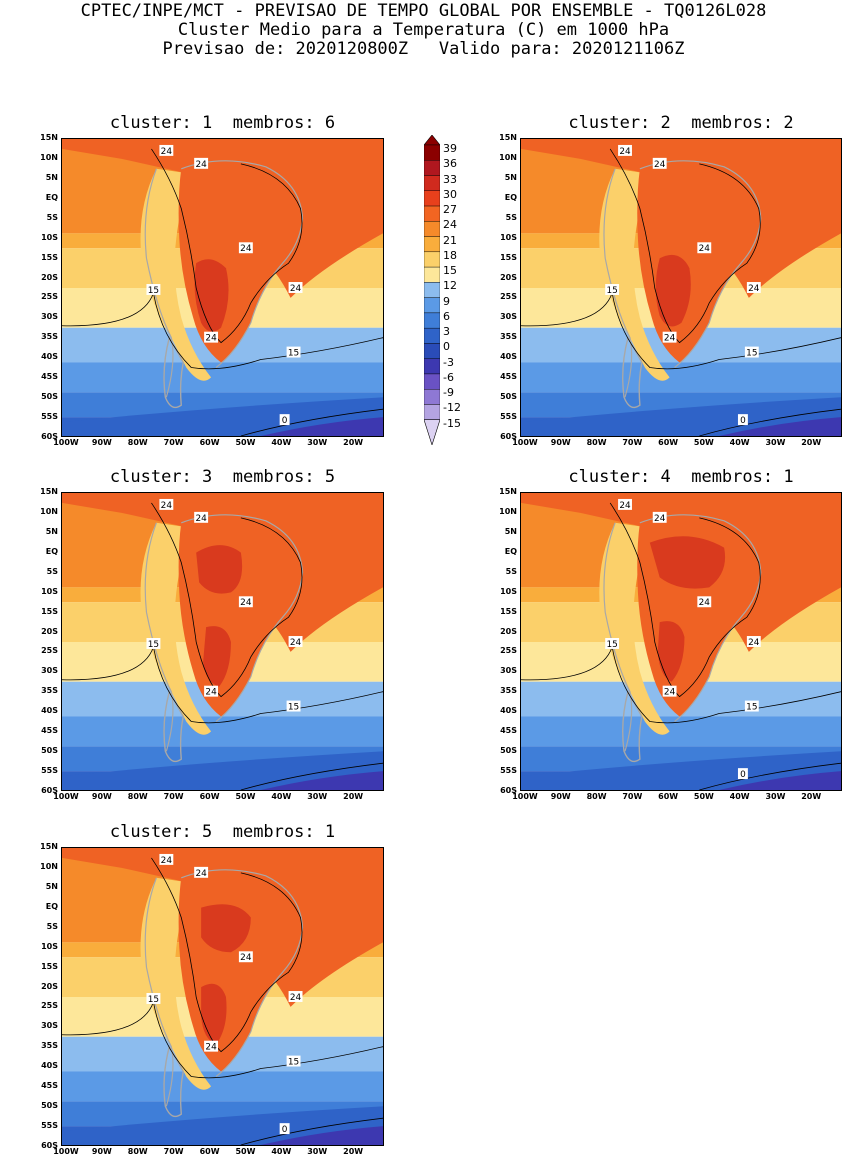 This screenshot has height=1157, width=847. I want to click on colorbar-tick-label: -3, so click(448, 362).